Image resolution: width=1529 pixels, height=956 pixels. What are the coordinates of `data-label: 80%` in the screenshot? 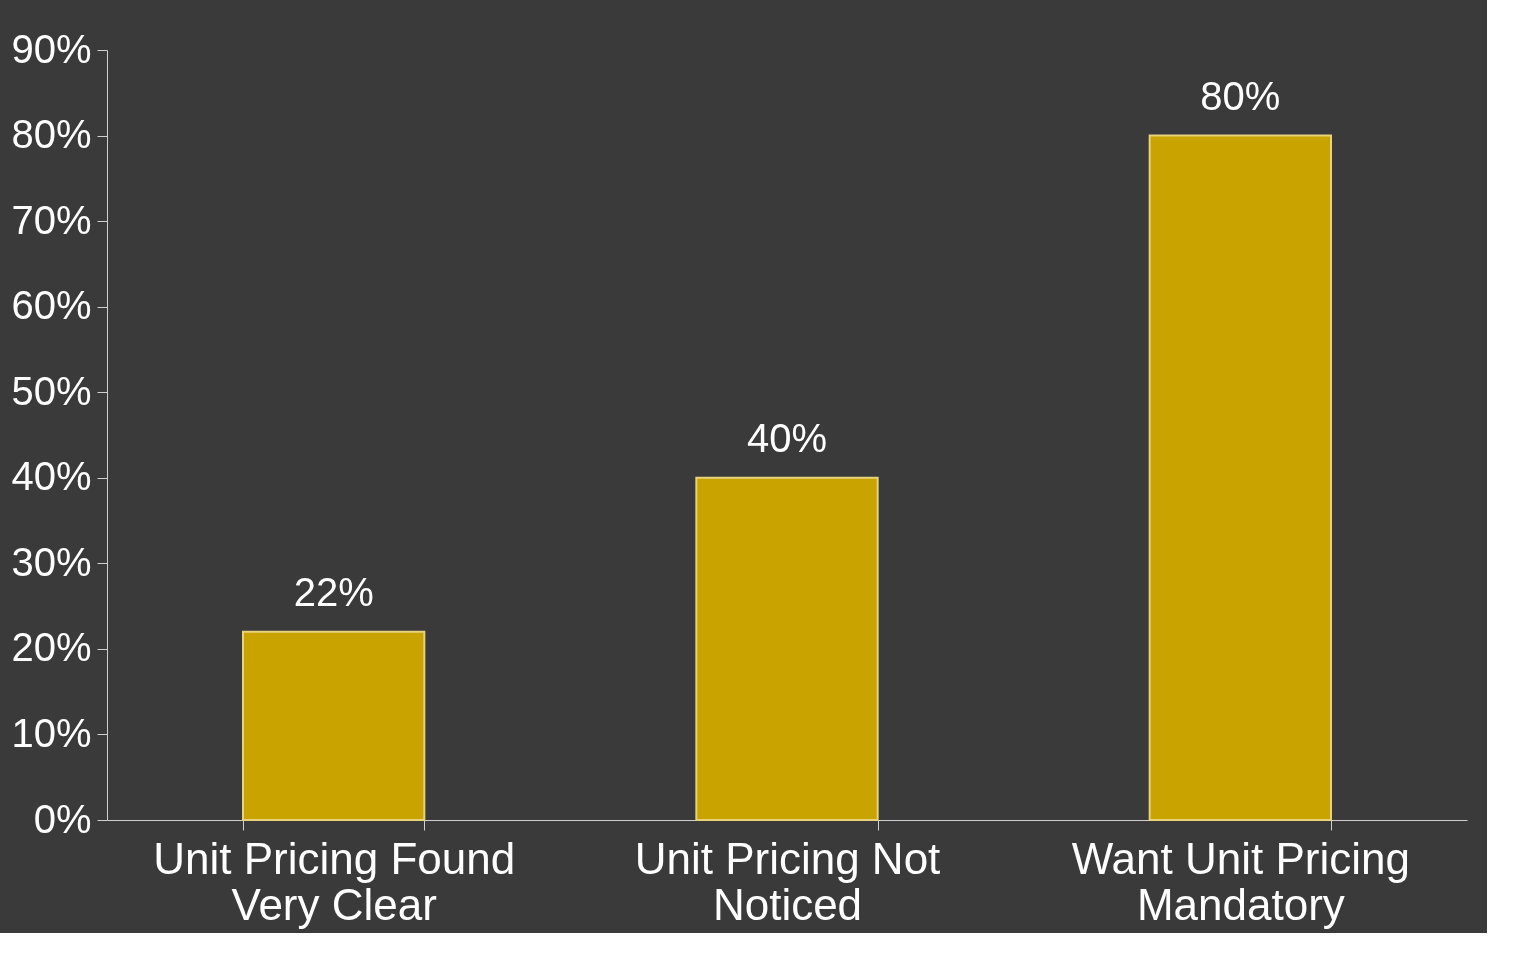 It's located at (1240, 95).